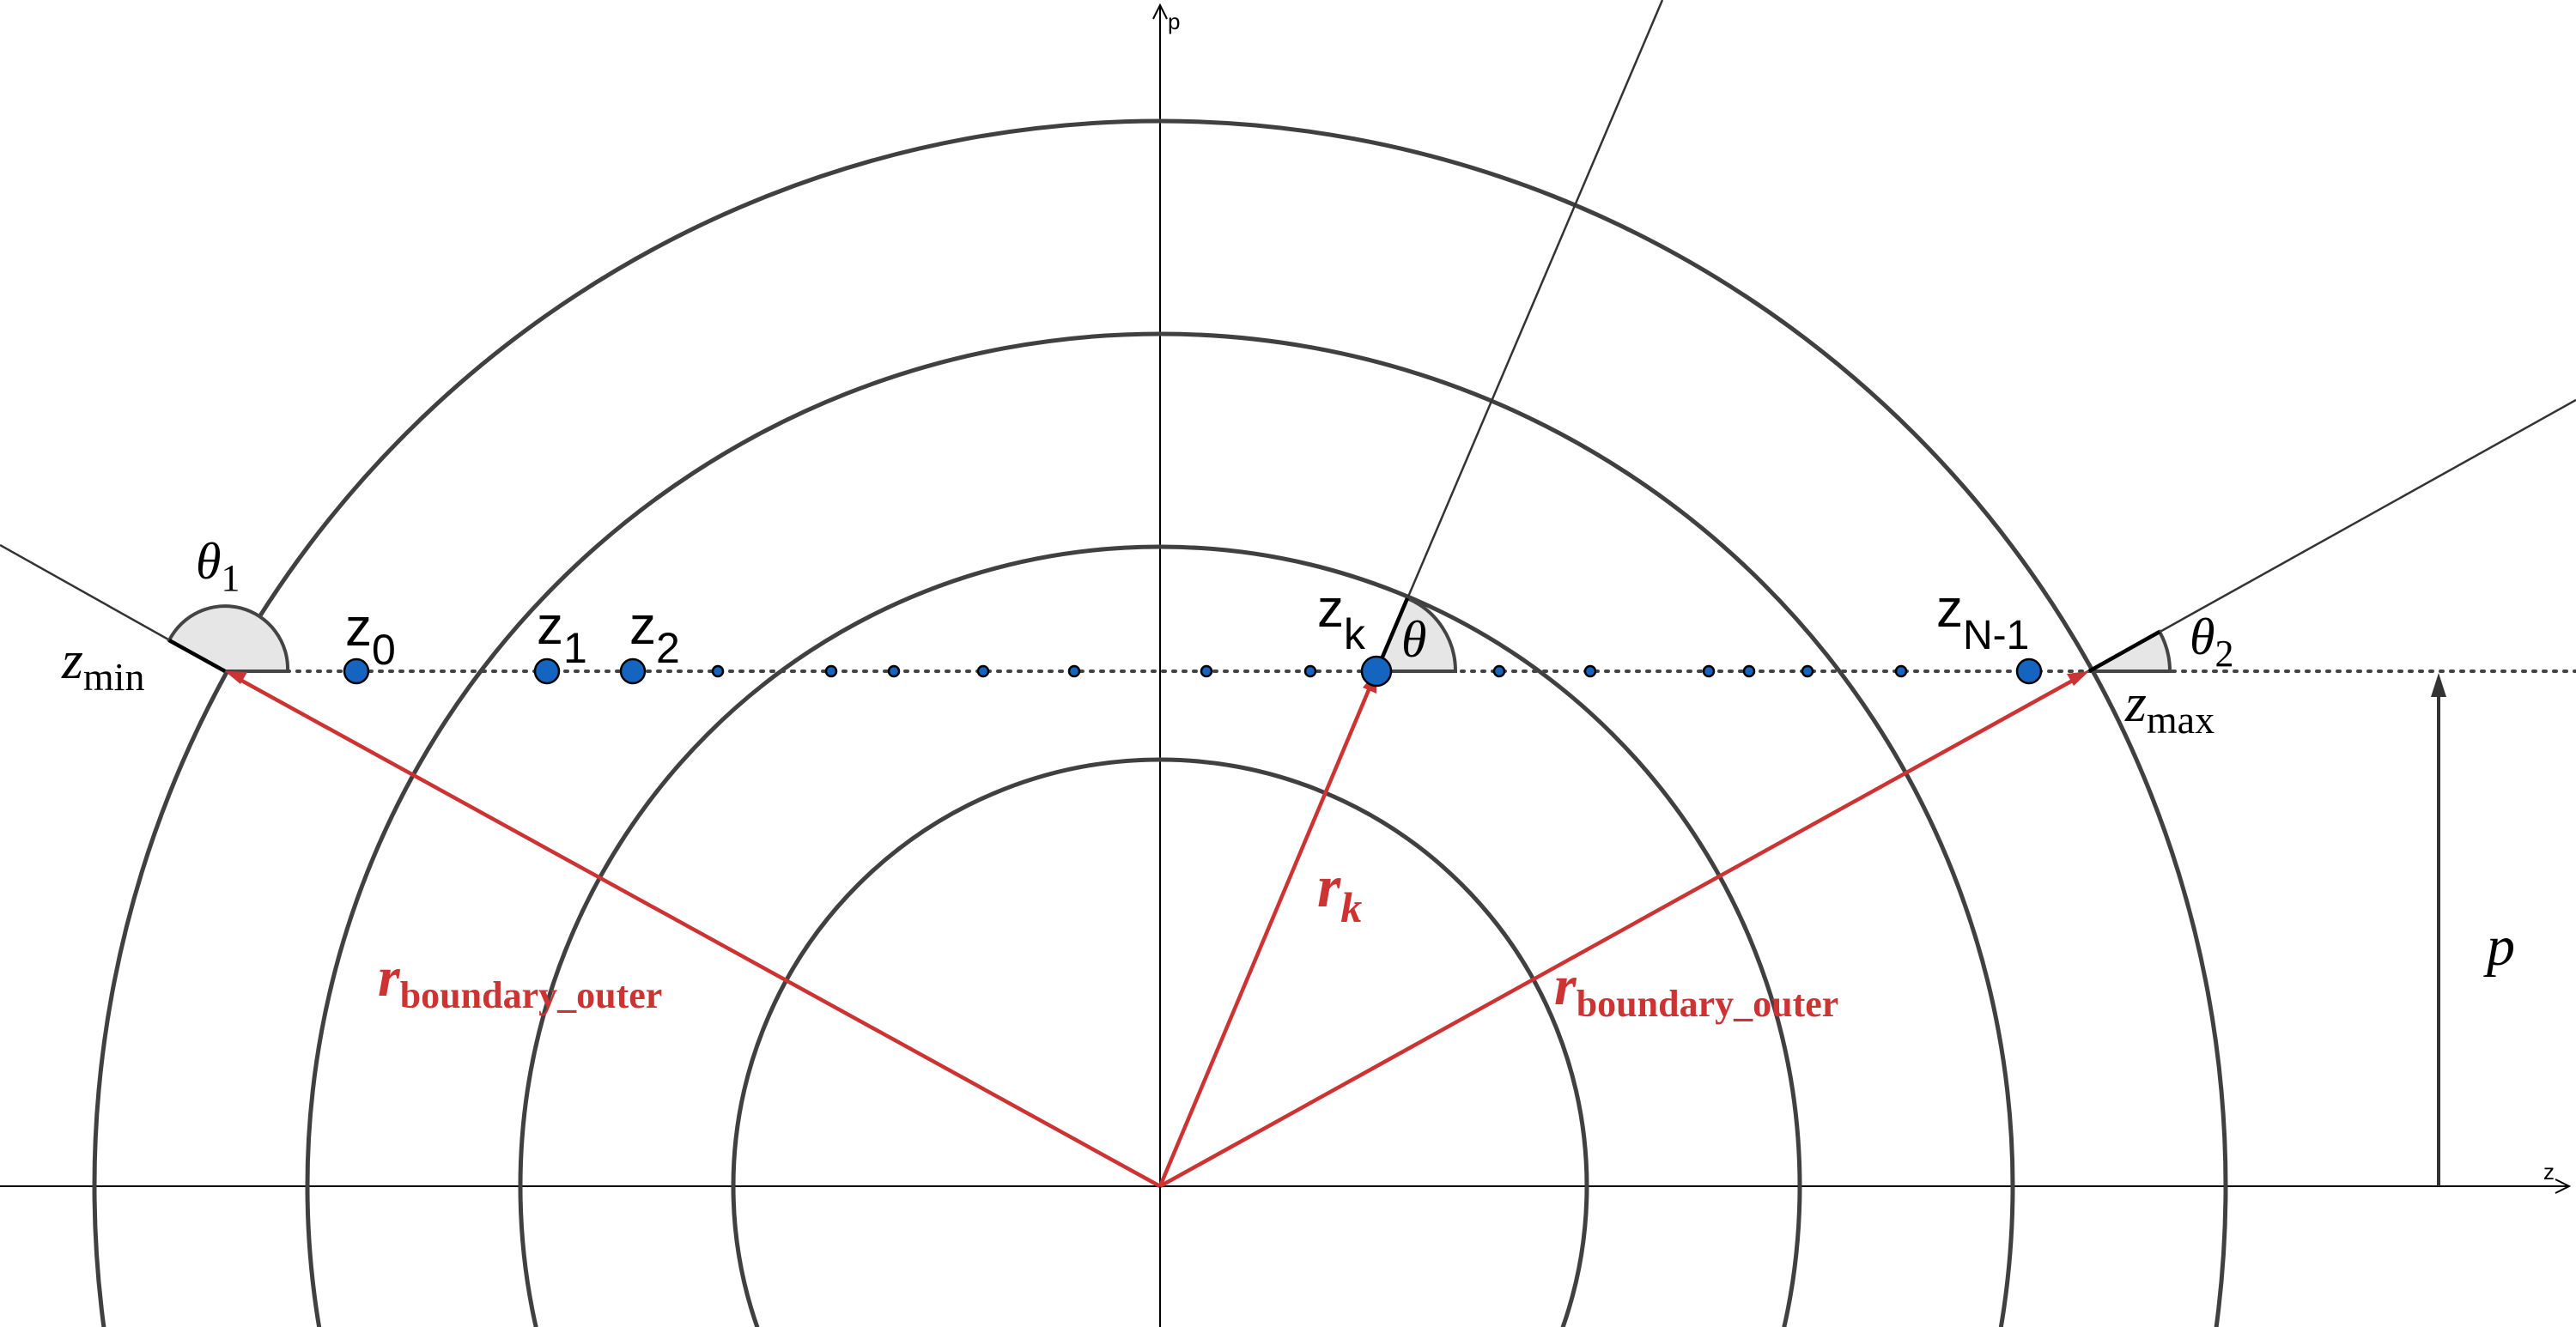 This screenshot has height=1327, width=2576. Describe the element at coordinates (356, 671) in the screenshot. I see `point-z0` at that location.